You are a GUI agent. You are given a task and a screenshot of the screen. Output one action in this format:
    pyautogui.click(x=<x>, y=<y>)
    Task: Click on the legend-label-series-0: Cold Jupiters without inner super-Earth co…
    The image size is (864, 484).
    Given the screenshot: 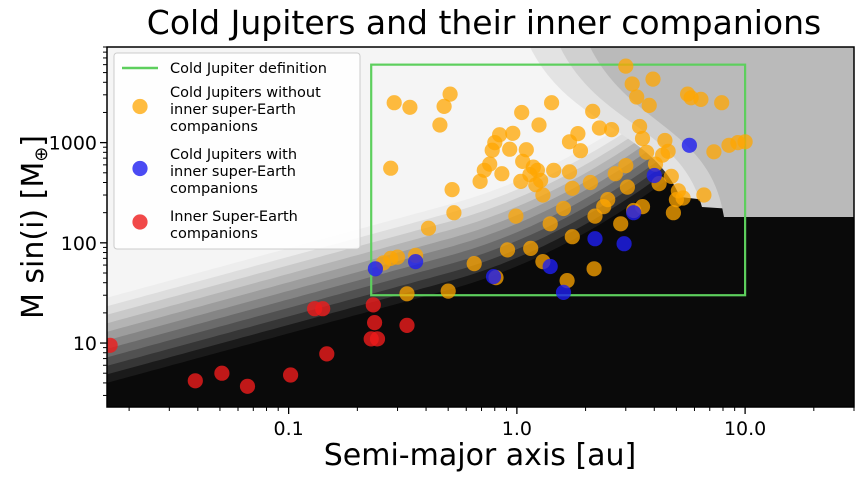 What is the action you would take?
    pyautogui.click(x=245, y=110)
    